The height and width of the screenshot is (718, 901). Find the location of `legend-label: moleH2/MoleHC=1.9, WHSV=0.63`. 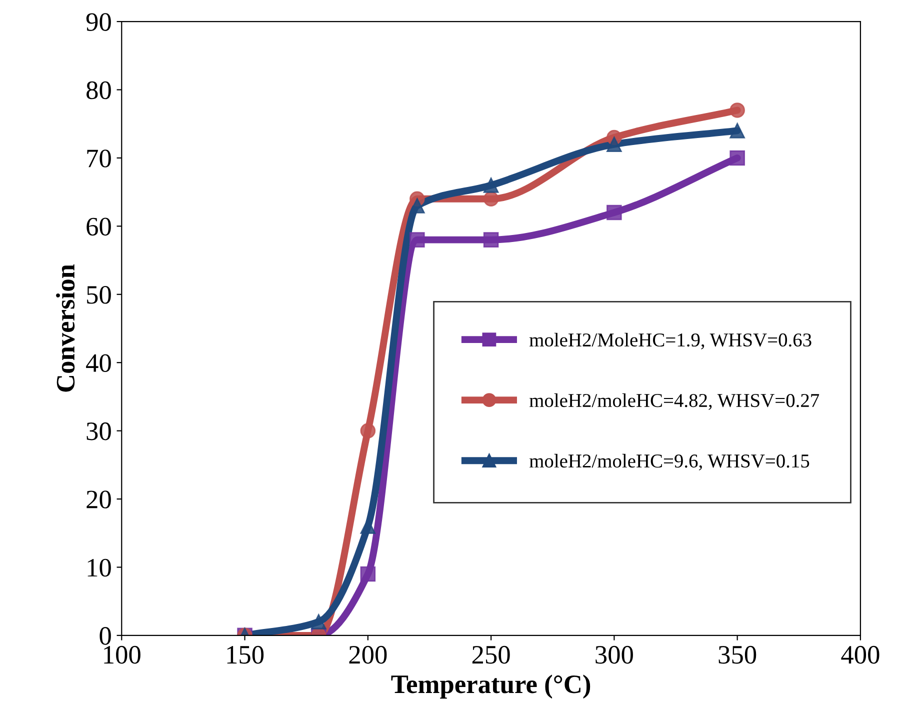

legend-label: moleH2/MoleHC=1.9, WHSV=0.63 is located at coordinates (670, 341).